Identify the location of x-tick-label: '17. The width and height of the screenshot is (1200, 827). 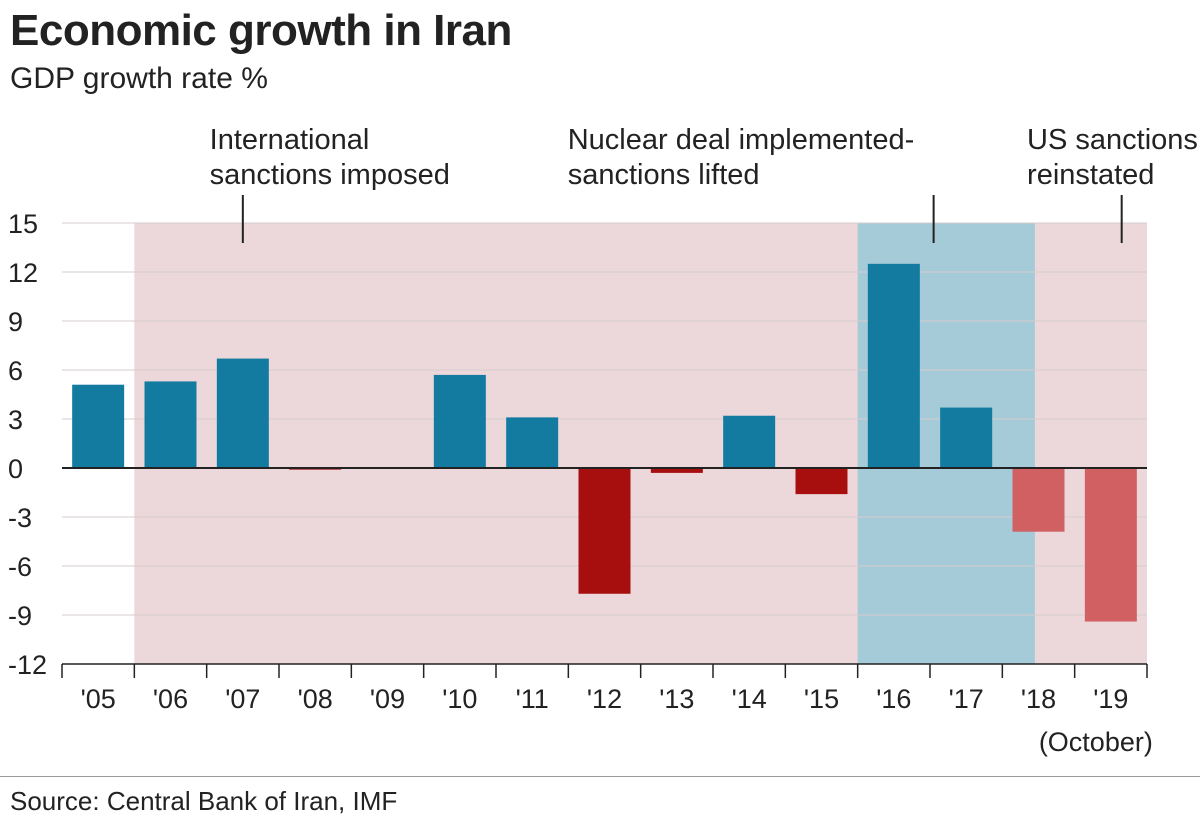
(966, 699).